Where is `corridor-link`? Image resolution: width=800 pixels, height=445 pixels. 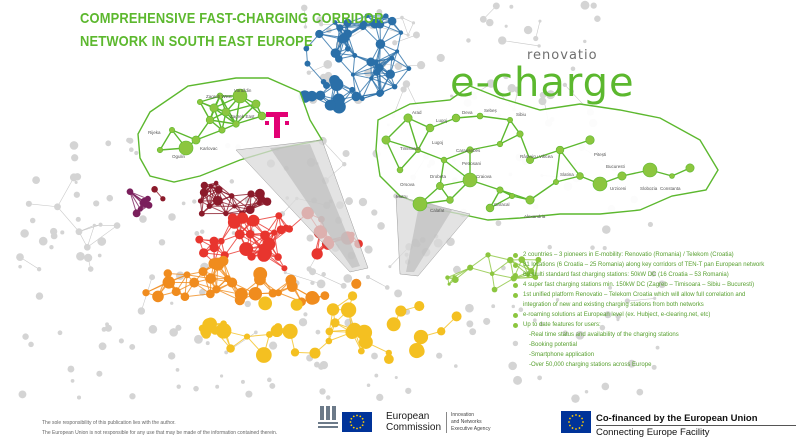 corridor-link is located at coordinates (495, 118).